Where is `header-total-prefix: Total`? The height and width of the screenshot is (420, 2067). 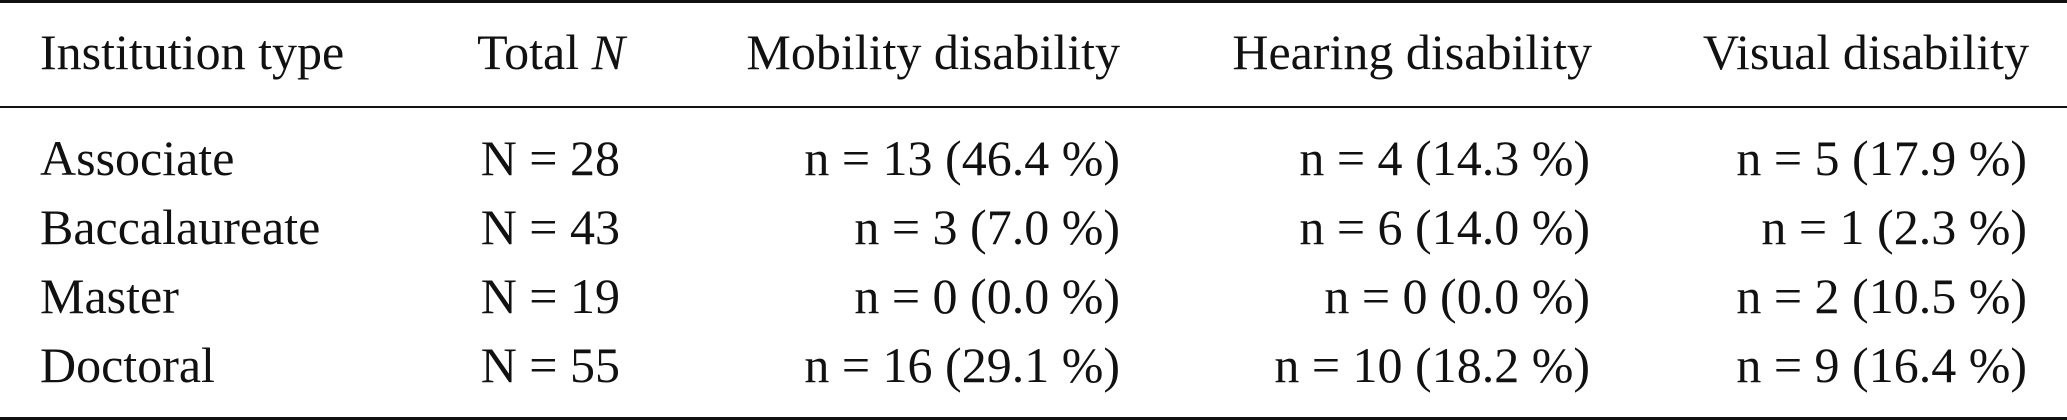
header-total-prefix: Total is located at coordinates (534, 52).